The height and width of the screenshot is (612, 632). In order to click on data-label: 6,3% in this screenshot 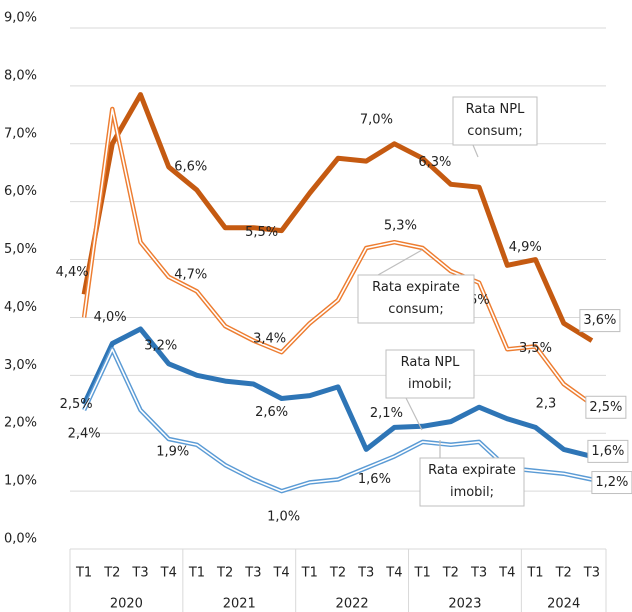, I will do `click(434, 162)`.